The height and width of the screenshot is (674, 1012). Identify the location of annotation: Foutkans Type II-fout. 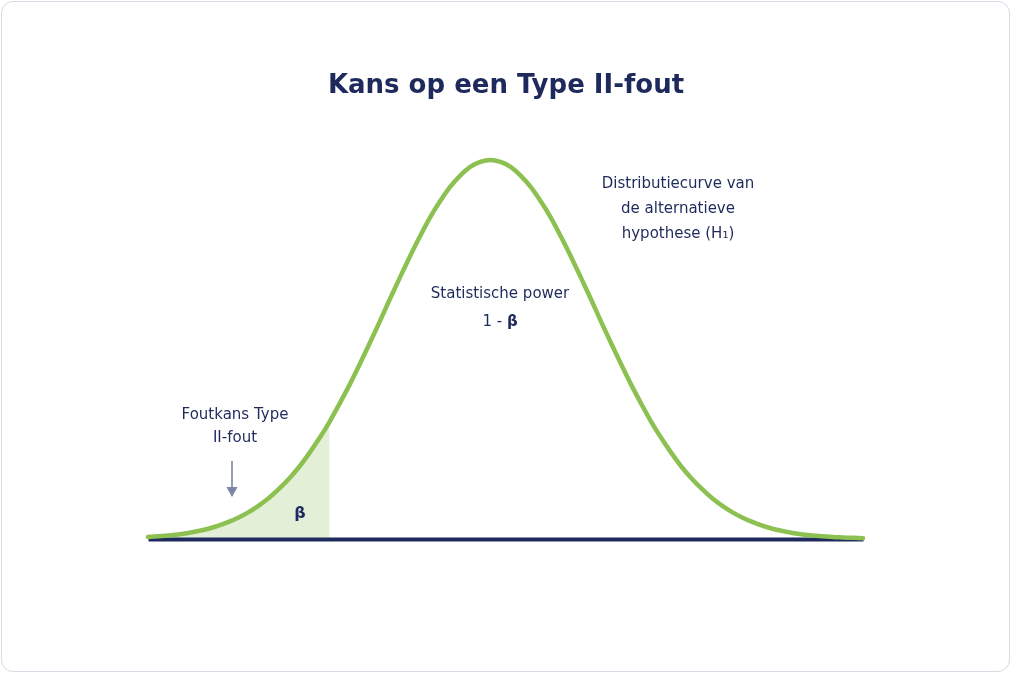
(235, 425).